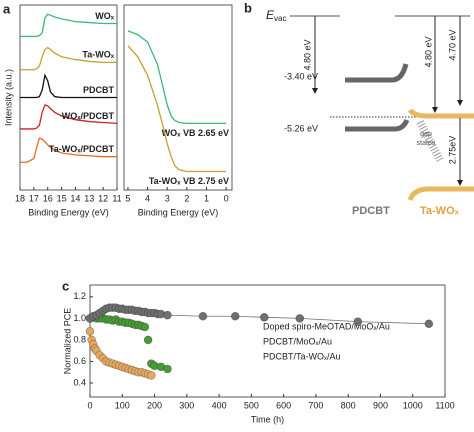 This screenshot has height=432, width=474. I want to click on arrow-label: 2.75eV, so click(452, 150).